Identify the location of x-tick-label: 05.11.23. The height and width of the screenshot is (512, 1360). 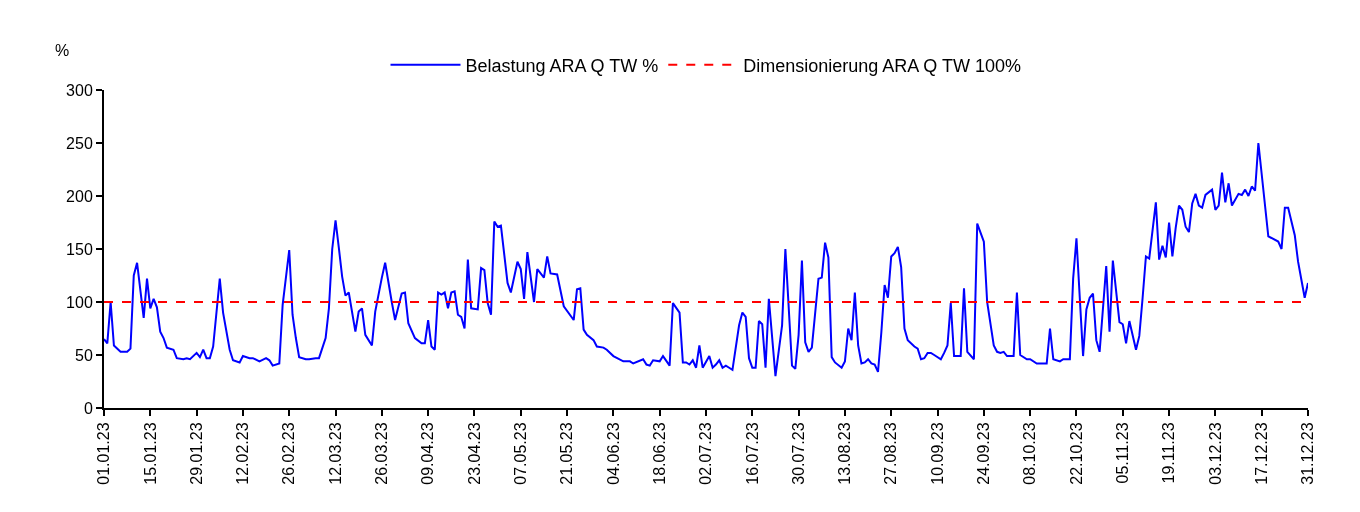
(1122, 453).